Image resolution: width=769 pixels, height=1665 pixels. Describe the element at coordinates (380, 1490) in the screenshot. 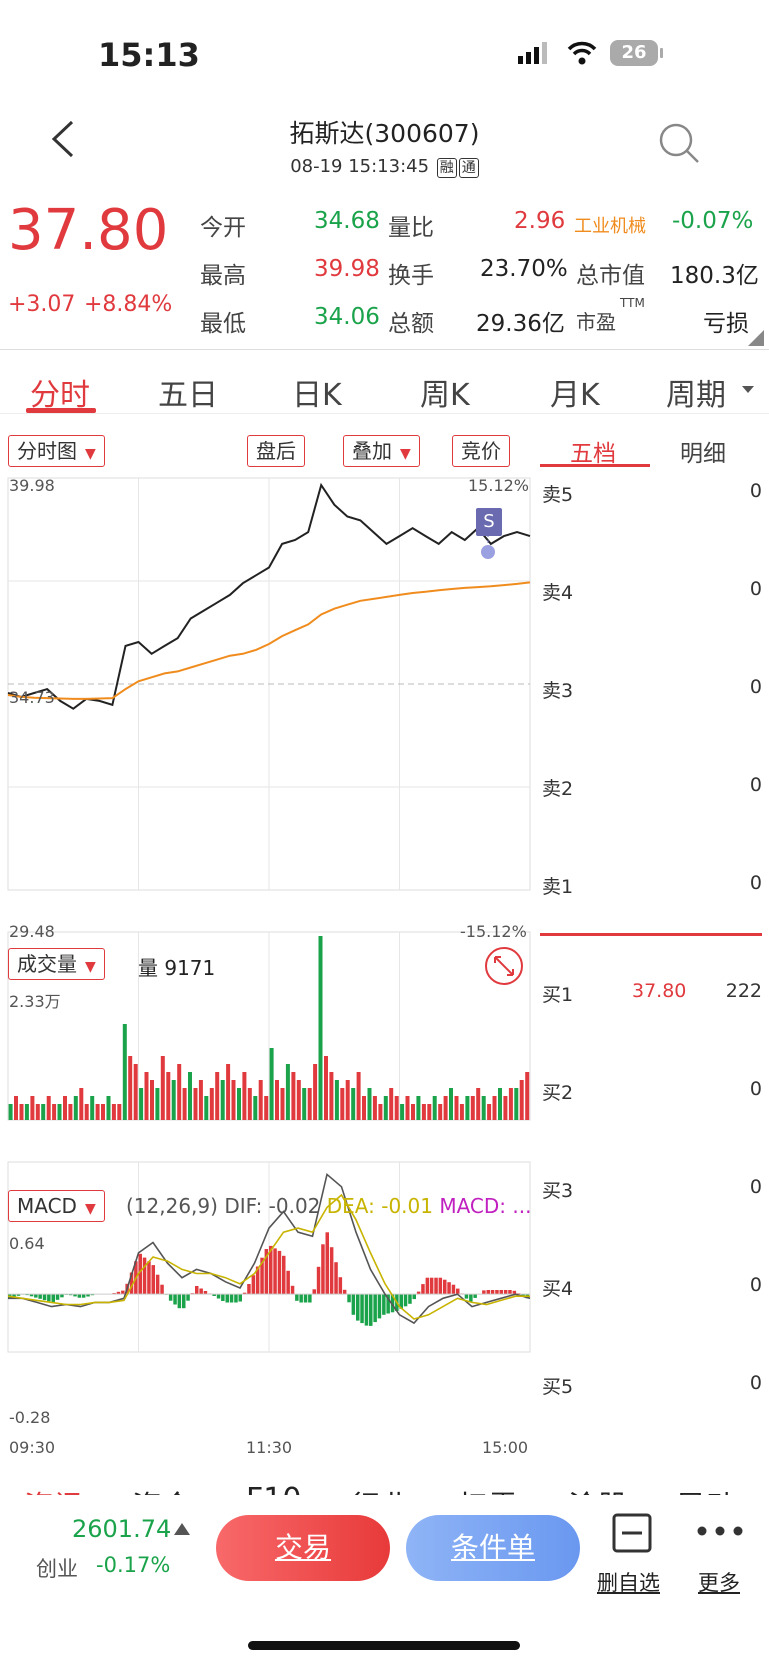

I see `subtab-industry: 行业` at that location.